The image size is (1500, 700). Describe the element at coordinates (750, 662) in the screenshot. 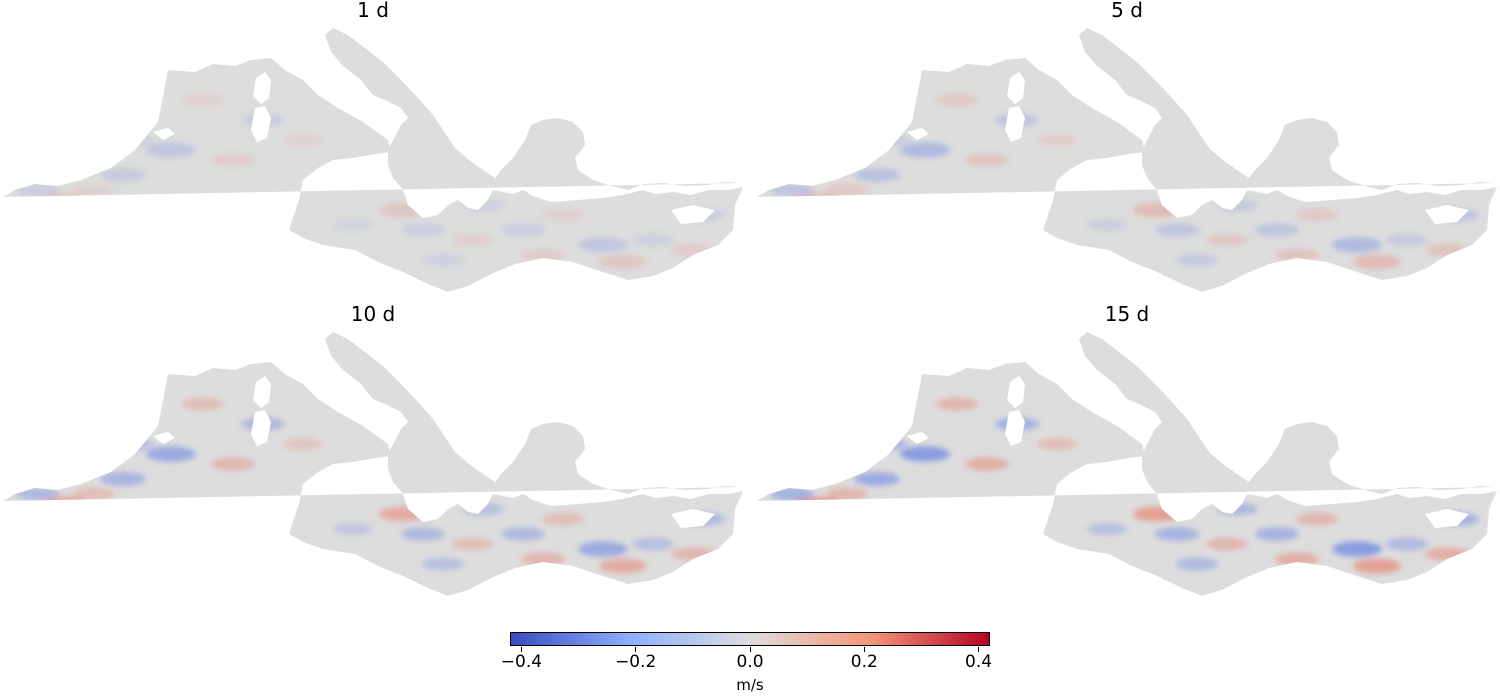

I see `colorbar-tick-label: 0.0` at that location.